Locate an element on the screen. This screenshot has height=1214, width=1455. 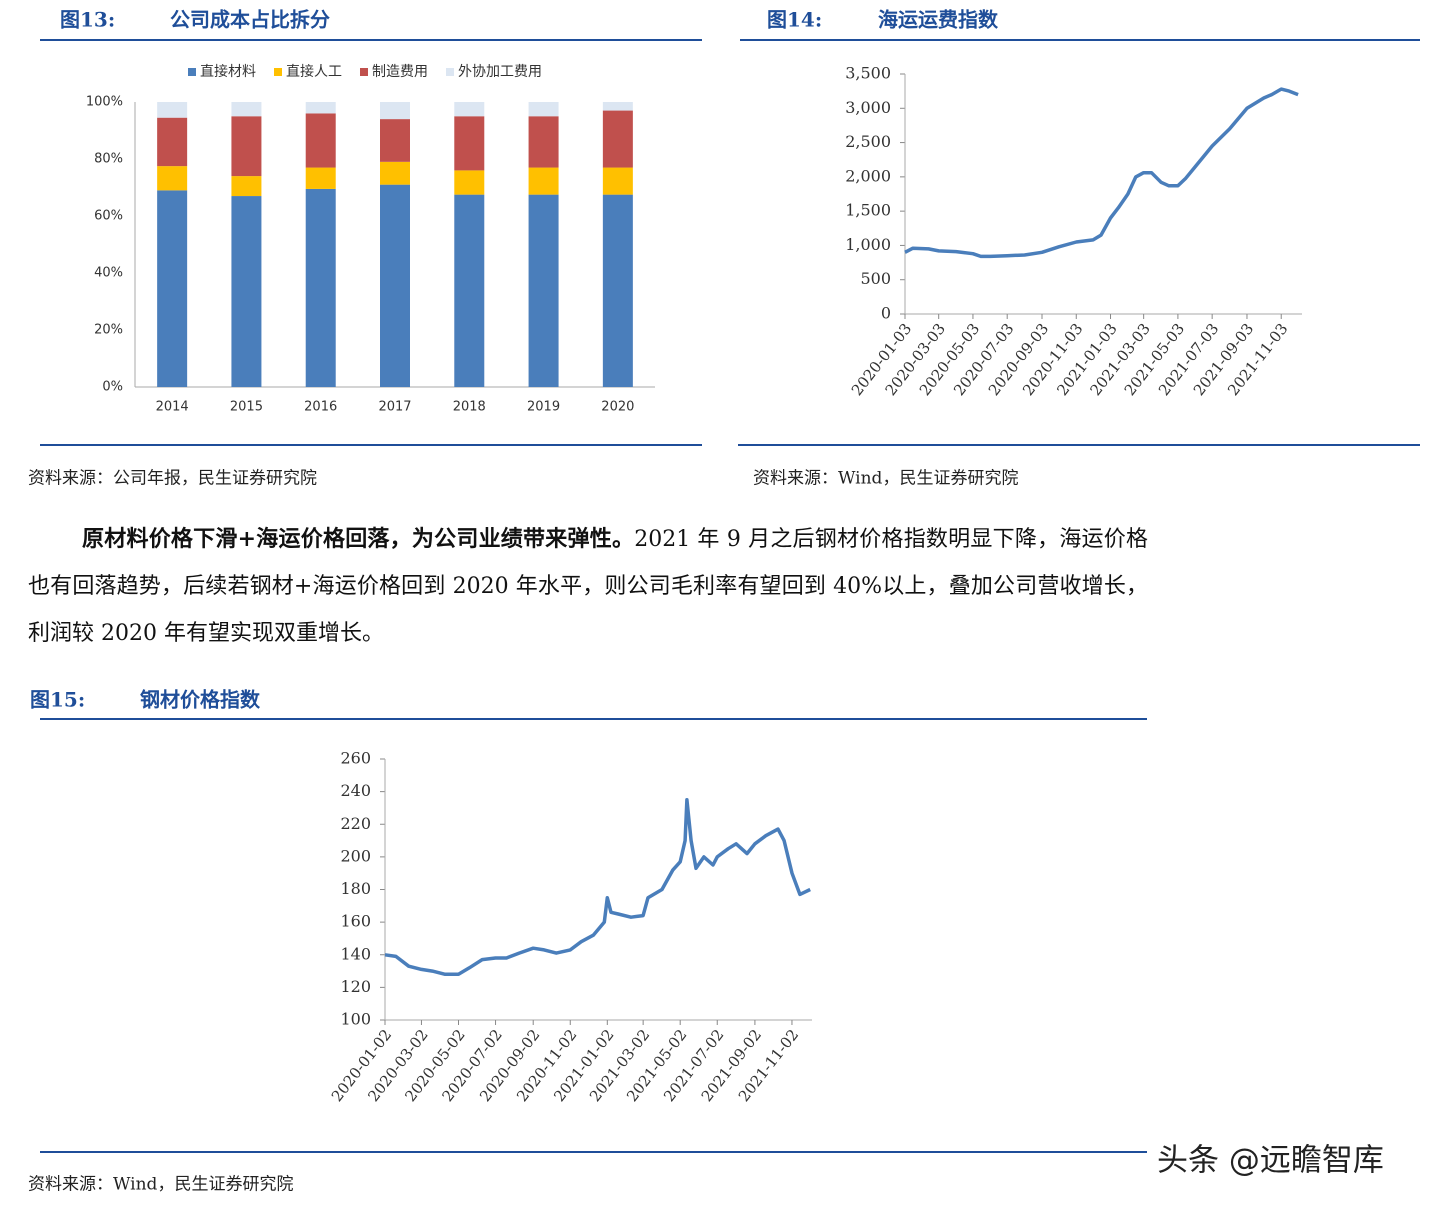
figure-title: 海运运费指数 is located at coordinates (938, 20).